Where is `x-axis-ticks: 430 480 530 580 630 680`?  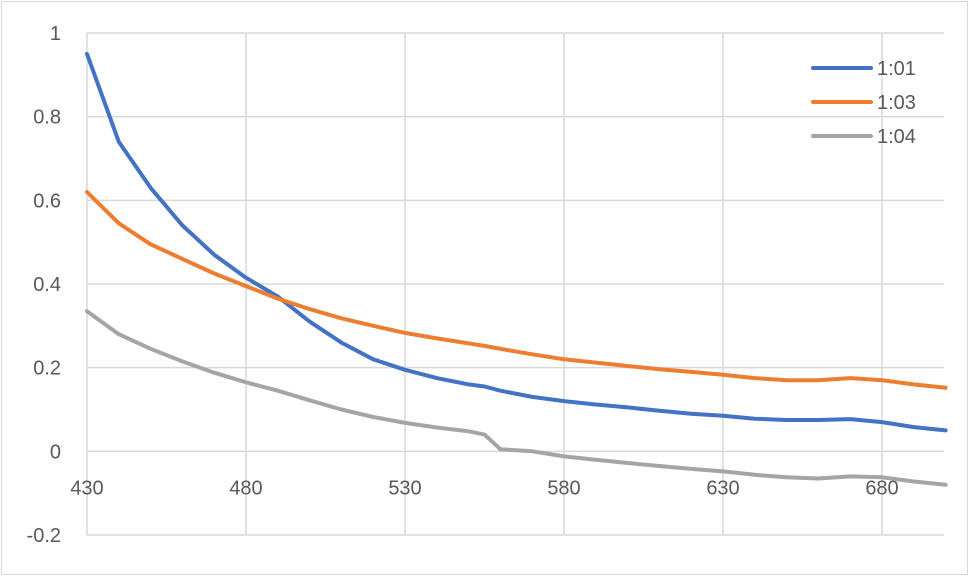
x-axis-ticks: 430 480 530 580 630 680 is located at coordinates (484, 488).